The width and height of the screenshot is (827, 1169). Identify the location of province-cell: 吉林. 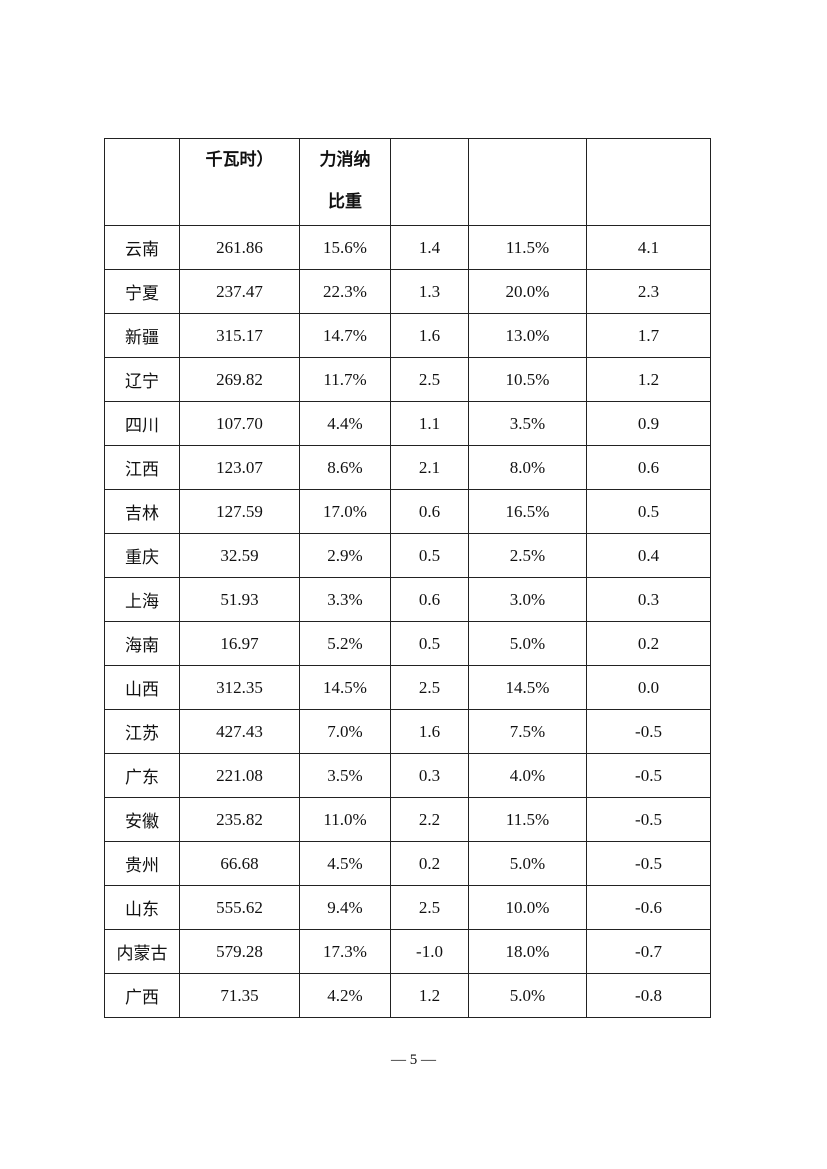
(142, 511).